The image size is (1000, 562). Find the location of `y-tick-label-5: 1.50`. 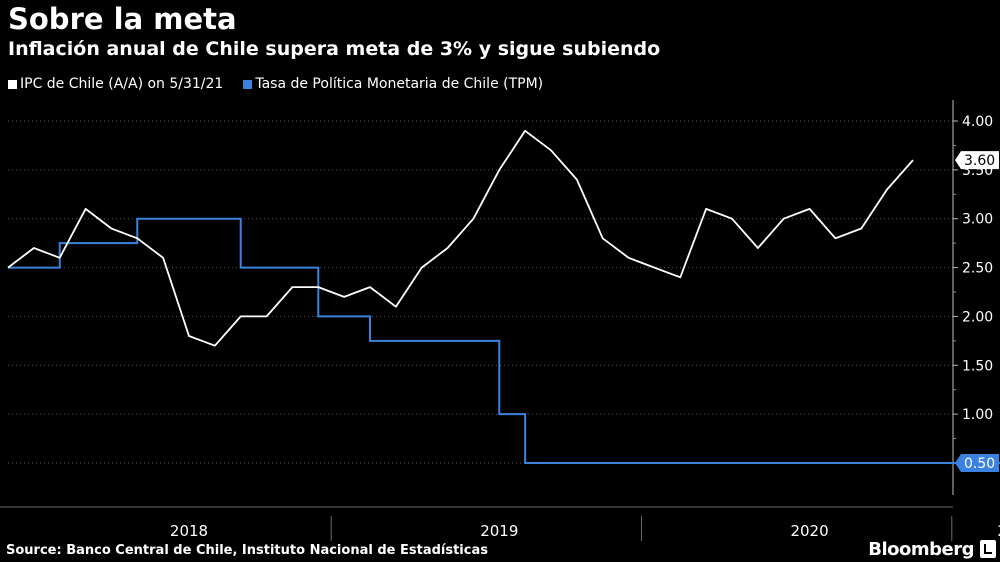

y-tick-label-5: 1.50 is located at coordinates (977, 366).